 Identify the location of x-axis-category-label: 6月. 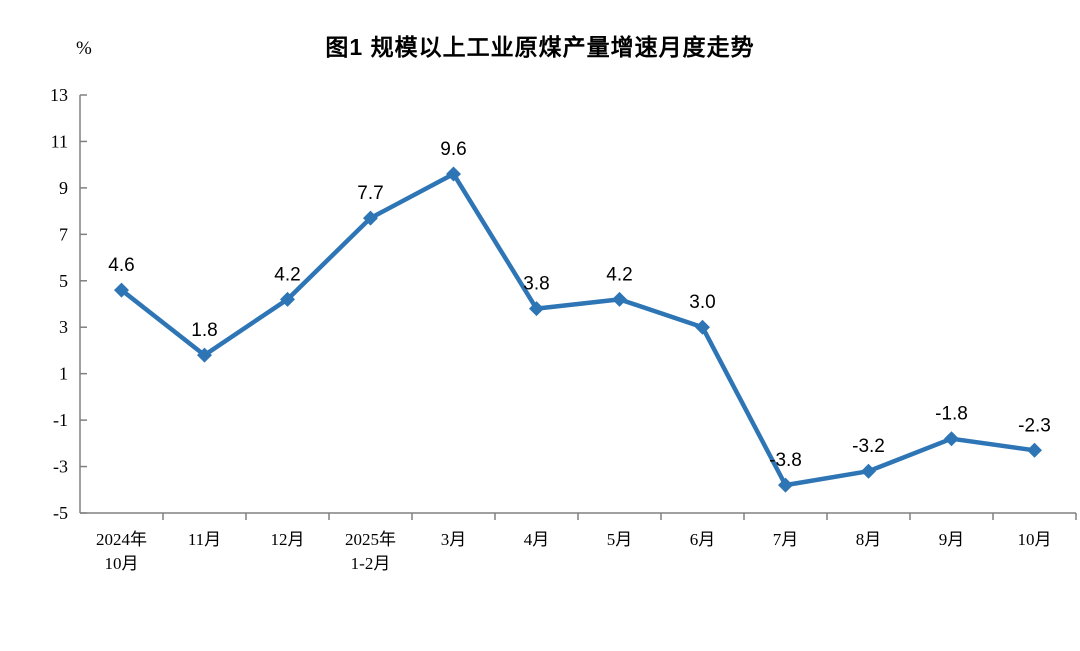
(703, 539).